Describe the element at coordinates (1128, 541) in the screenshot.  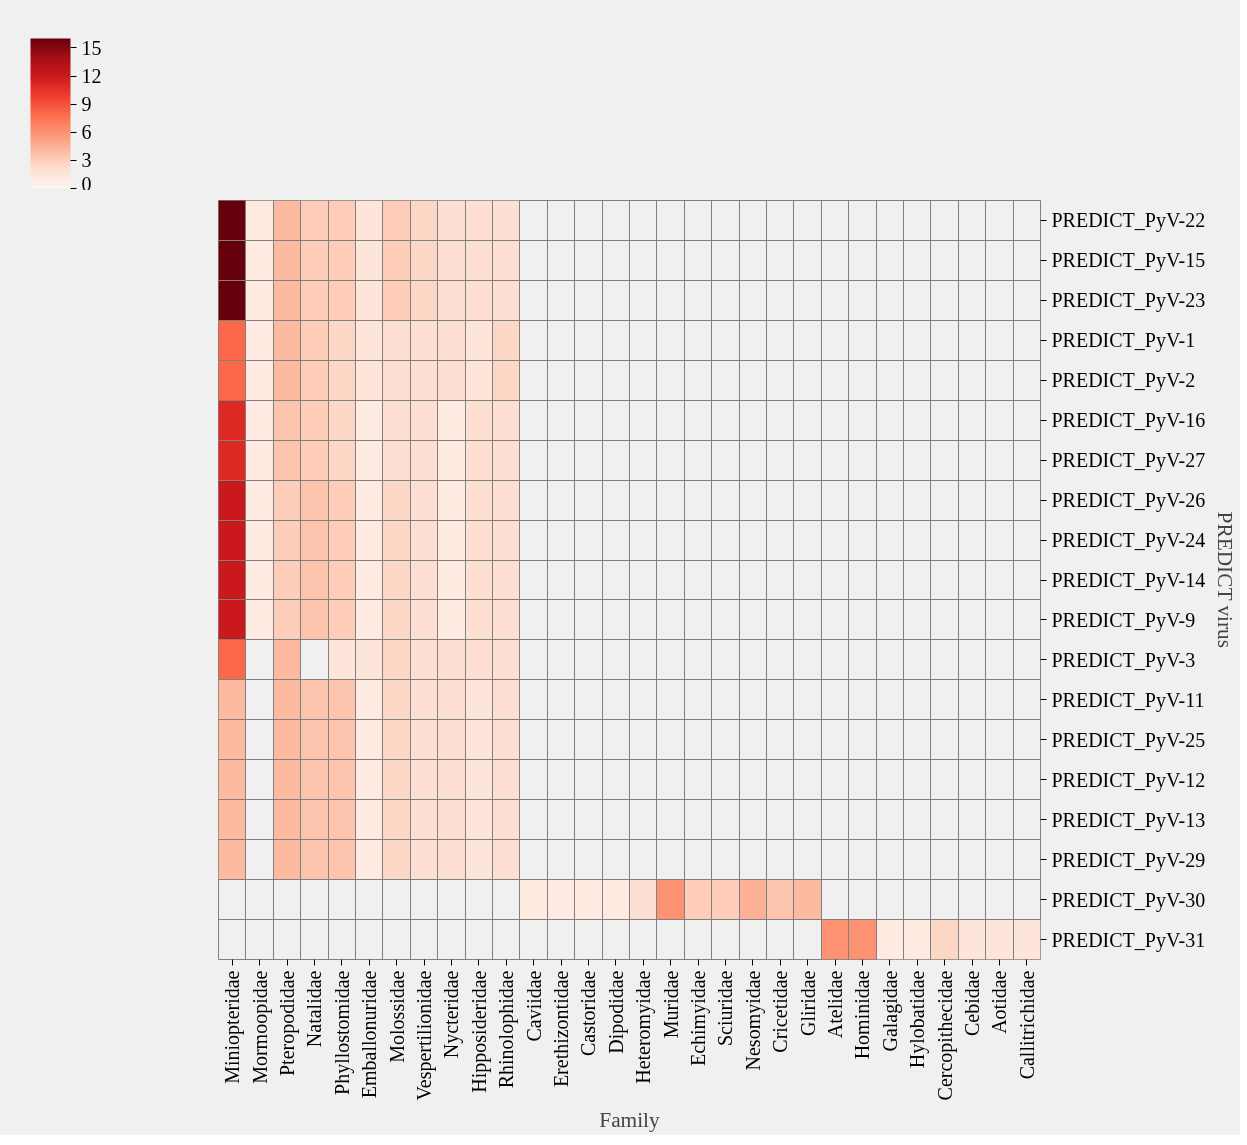
I see `y-tick-label: PREDICT_PyV-24` at that location.